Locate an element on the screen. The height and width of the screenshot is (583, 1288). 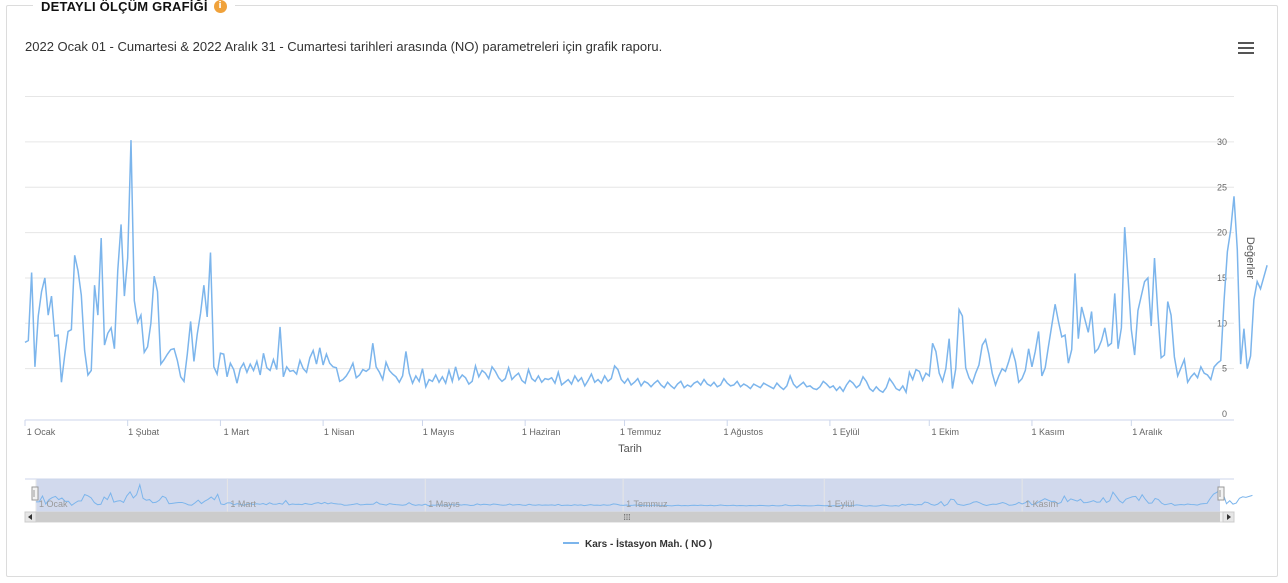
panel-title-text: DETAYLI ÖLÇÜM GRAFİĞİ is located at coordinates (124, 7).